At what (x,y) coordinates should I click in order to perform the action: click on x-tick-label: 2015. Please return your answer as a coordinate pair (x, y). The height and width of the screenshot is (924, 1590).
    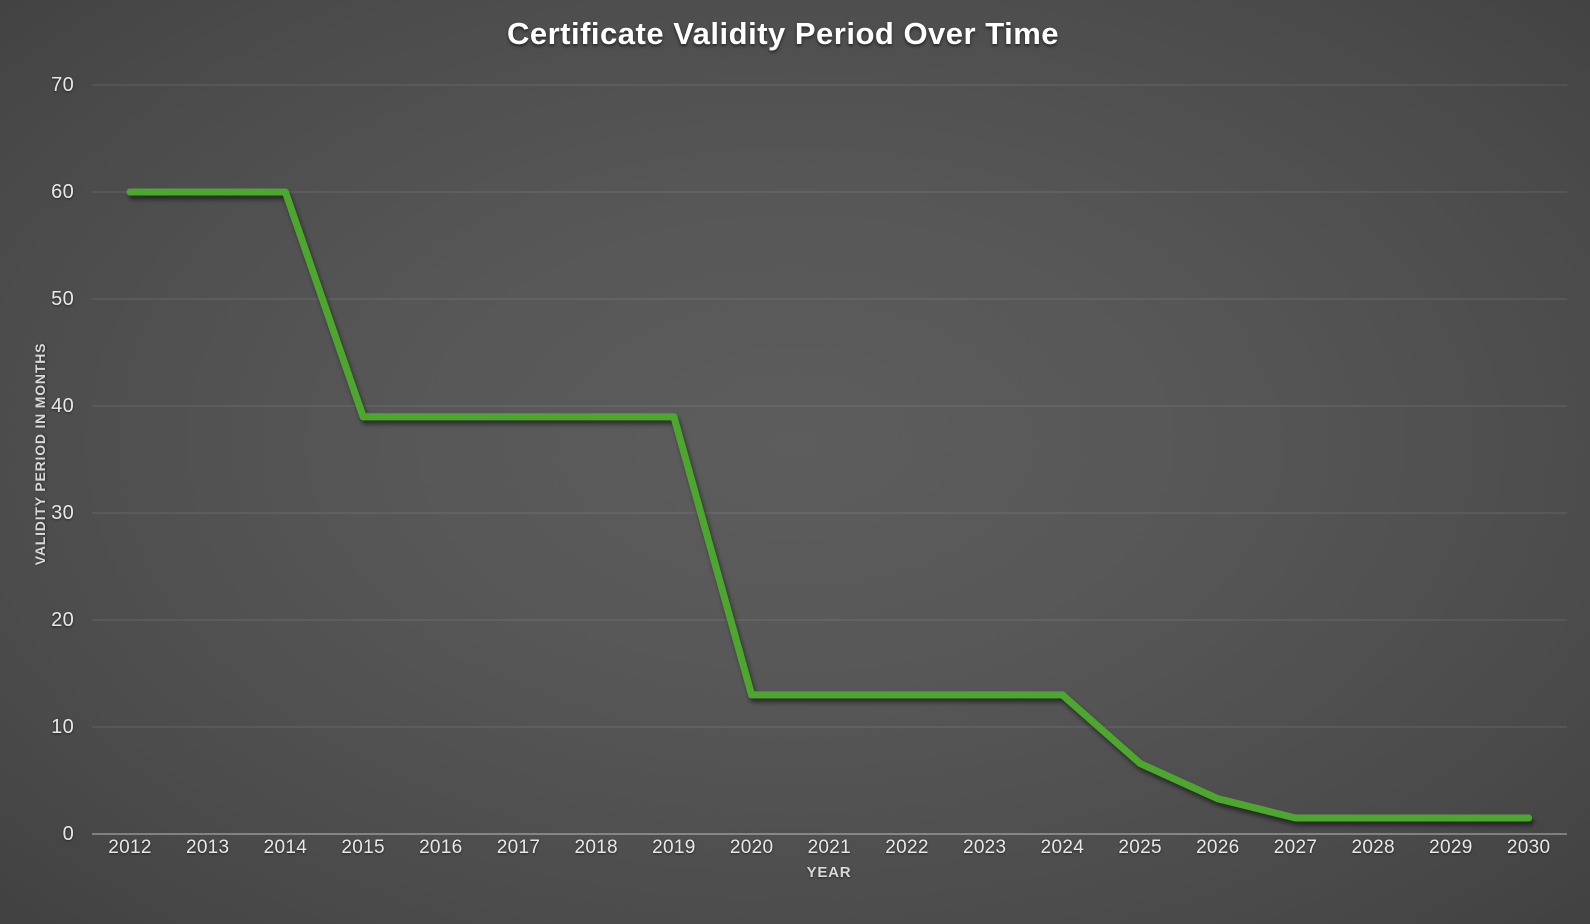
    Looking at the image, I should click on (363, 847).